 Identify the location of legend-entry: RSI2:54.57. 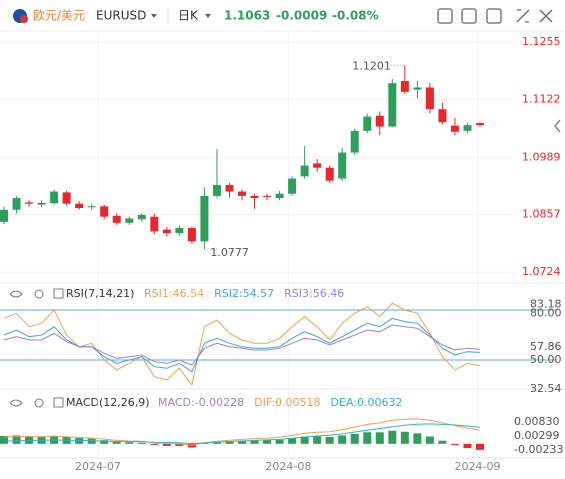
(244, 293).